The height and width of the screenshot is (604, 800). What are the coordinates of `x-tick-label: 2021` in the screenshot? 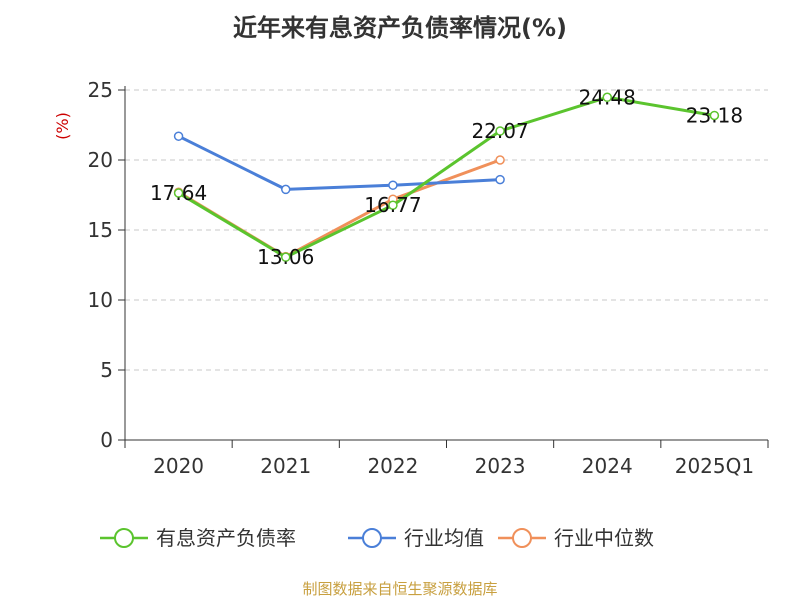 It's located at (285, 466).